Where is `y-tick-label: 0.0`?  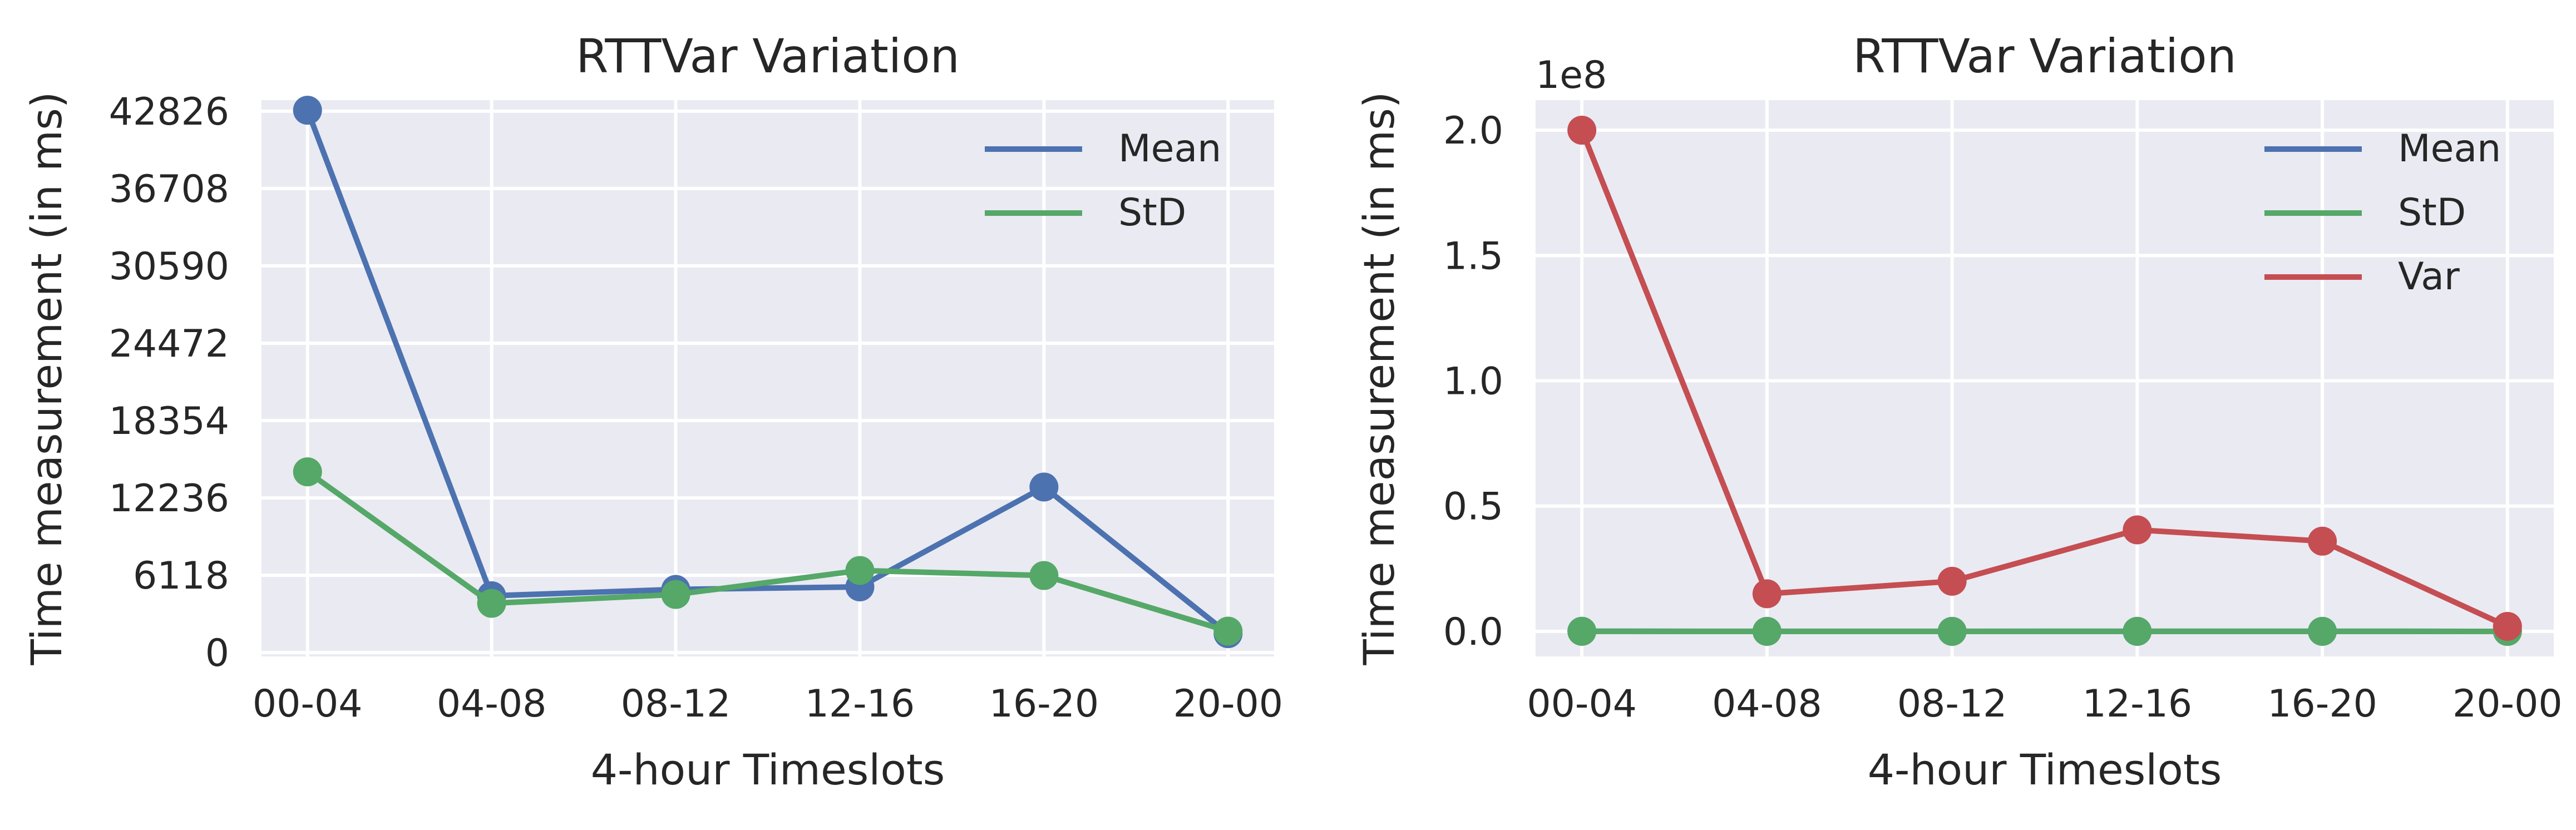
y-tick-label: 0.0 is located at coordinates (1473, 632).